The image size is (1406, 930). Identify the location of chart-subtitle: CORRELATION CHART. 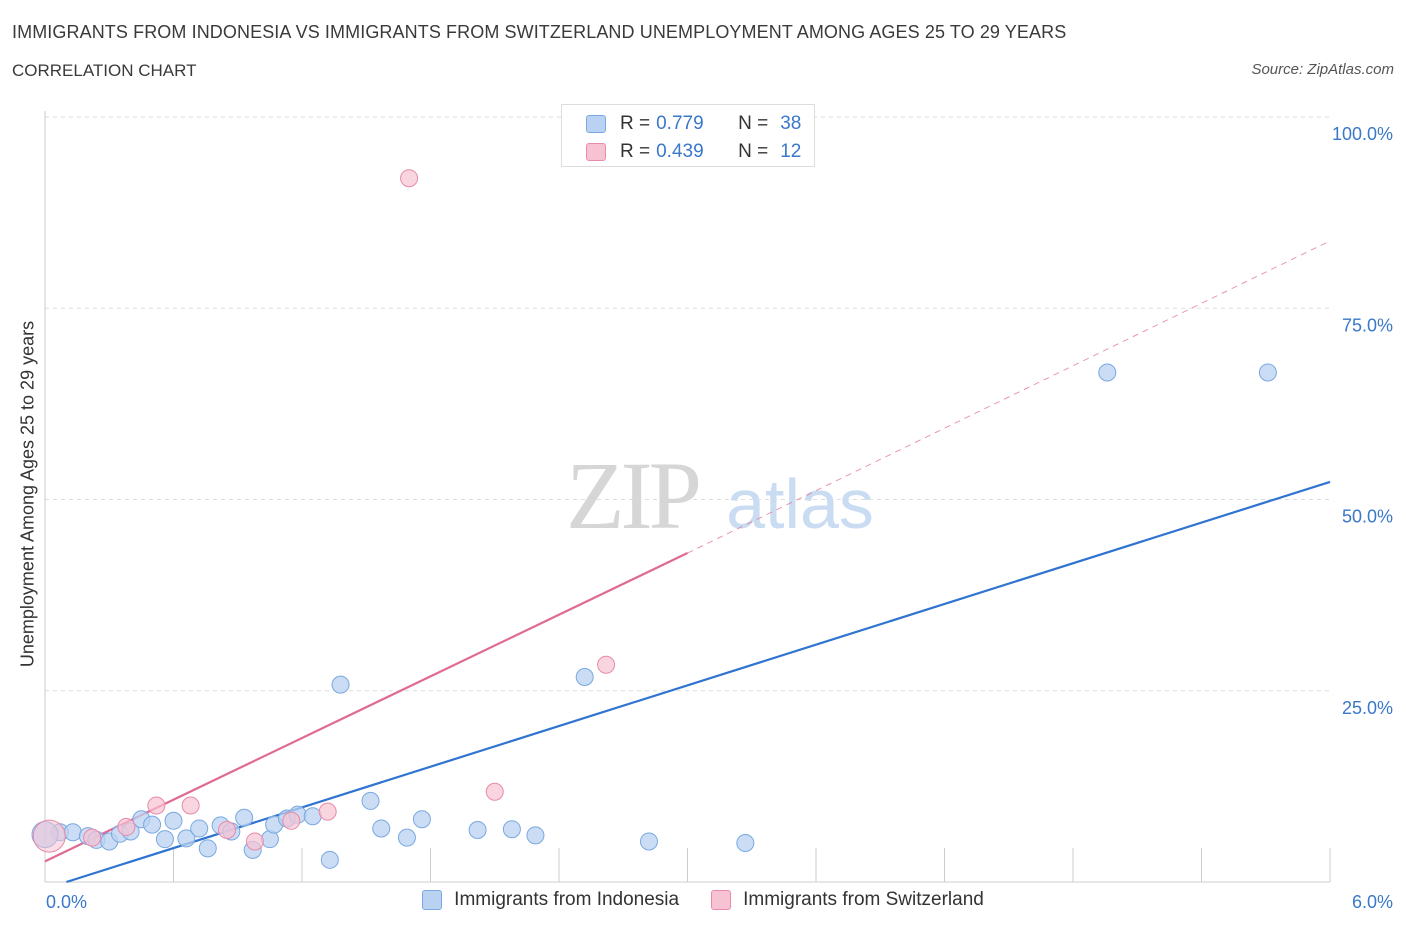
(104, 70).